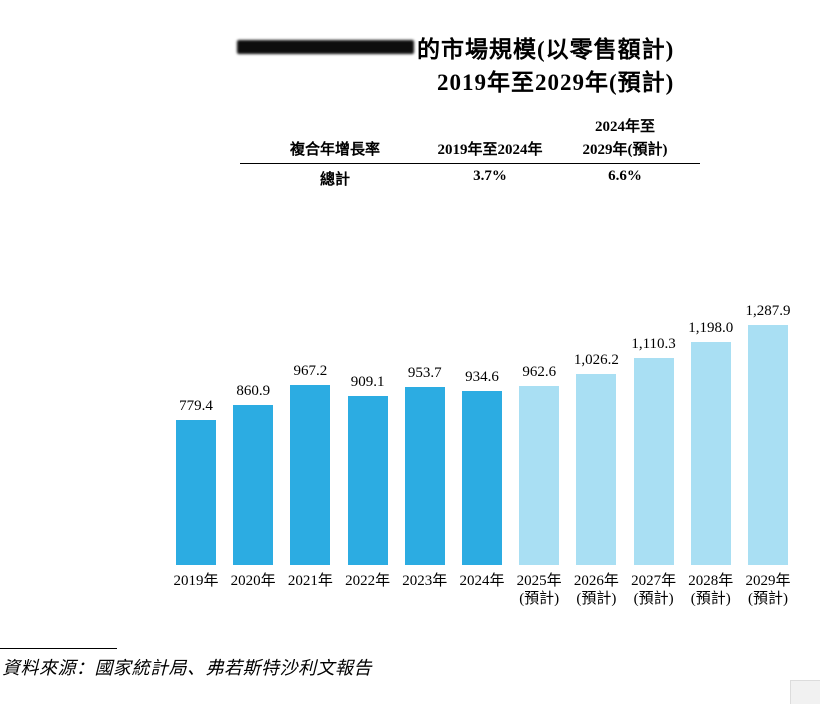 This screenshot has width=820, height=704. I want to click on bar-category-label: 2022年, so click(368, 581).